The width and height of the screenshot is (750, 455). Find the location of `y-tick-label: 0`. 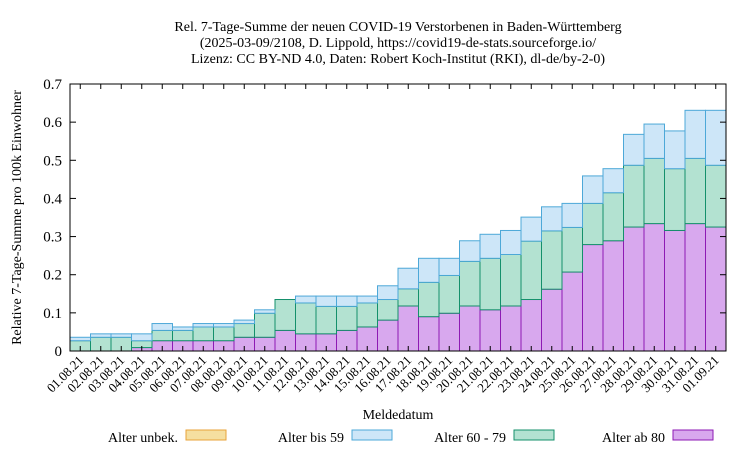

y-tick-label: 0 is located at coordinates (59, 352).